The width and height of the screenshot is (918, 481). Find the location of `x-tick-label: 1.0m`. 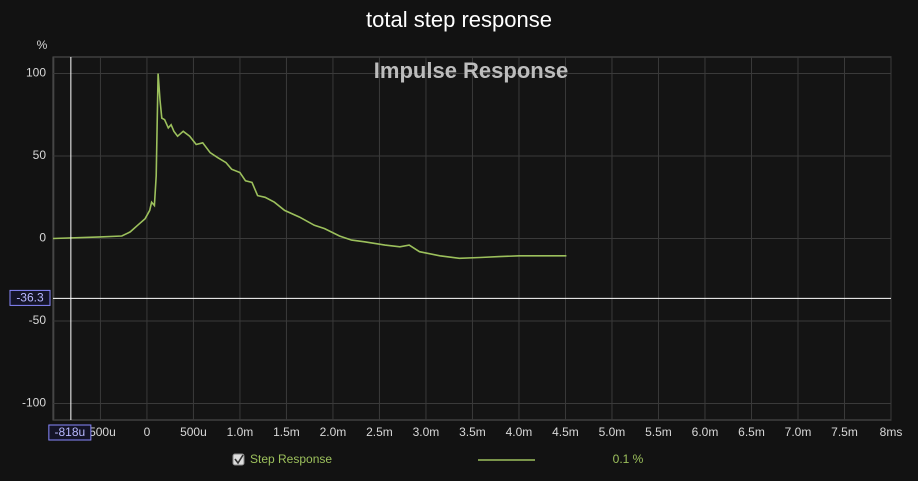

x-tick-label: 1.0m is located at coordinates (240, 432).